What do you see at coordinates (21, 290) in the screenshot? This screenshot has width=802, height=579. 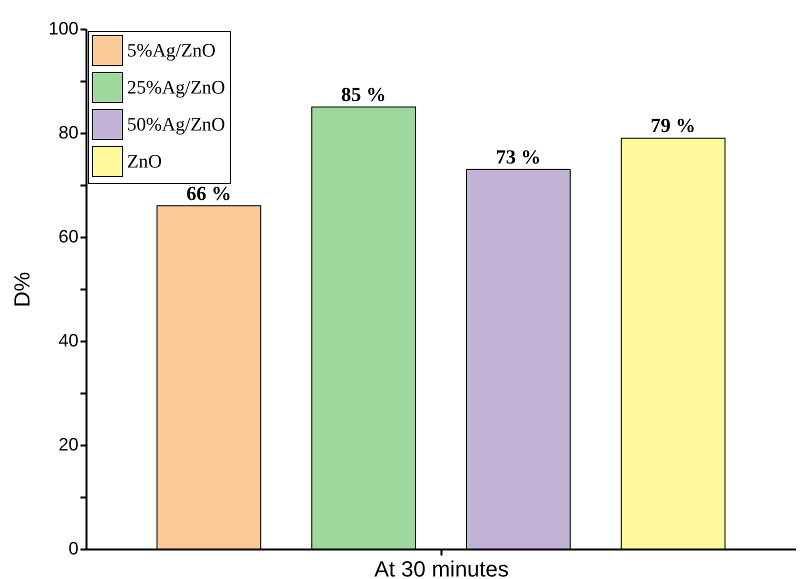 I see `y-axis-title: D%` at bounding box center [21, 290].